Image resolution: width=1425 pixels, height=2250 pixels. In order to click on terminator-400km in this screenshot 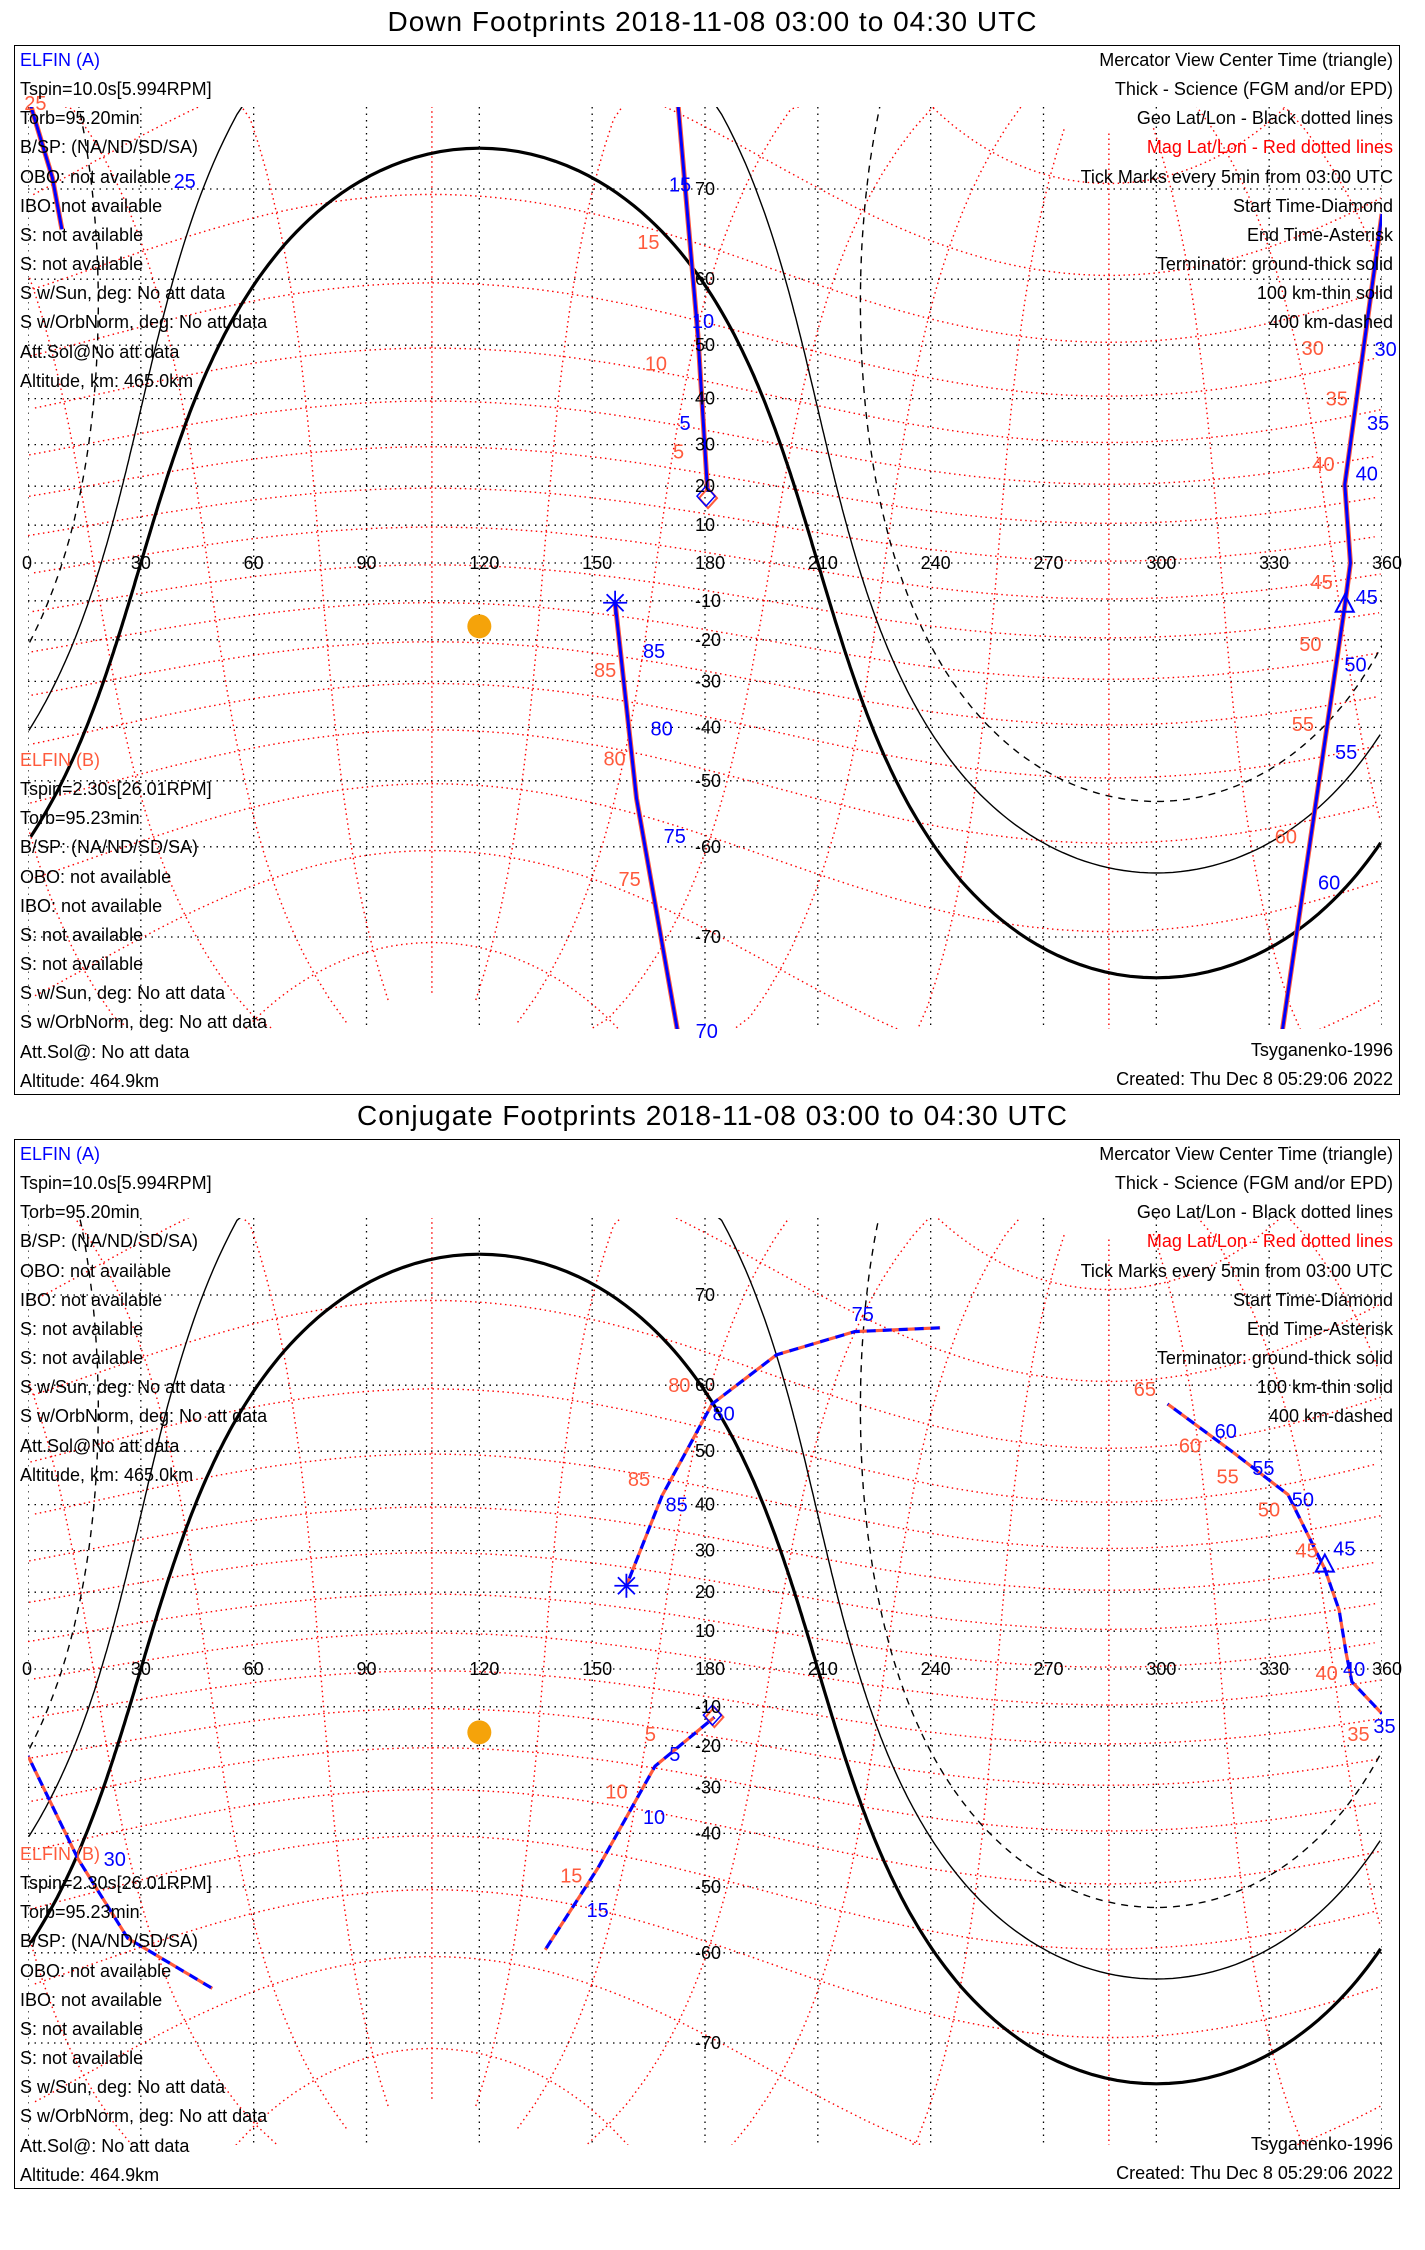, I will do `click(64, 375)`.